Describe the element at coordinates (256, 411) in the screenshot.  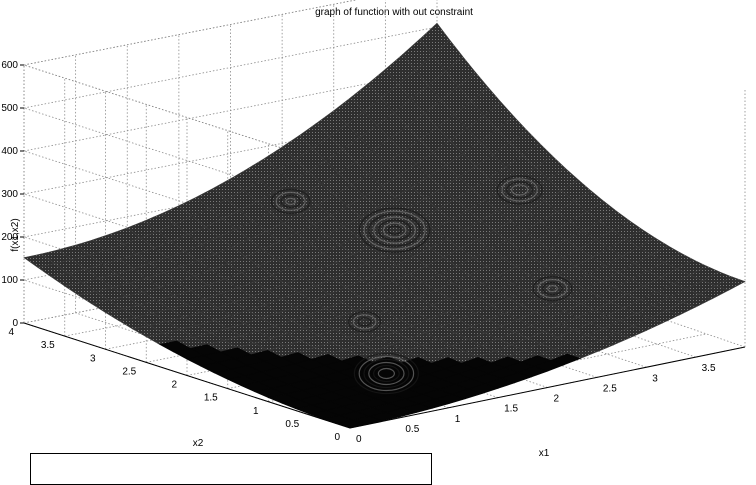
I see `x2-tick-label: 1` at that location.